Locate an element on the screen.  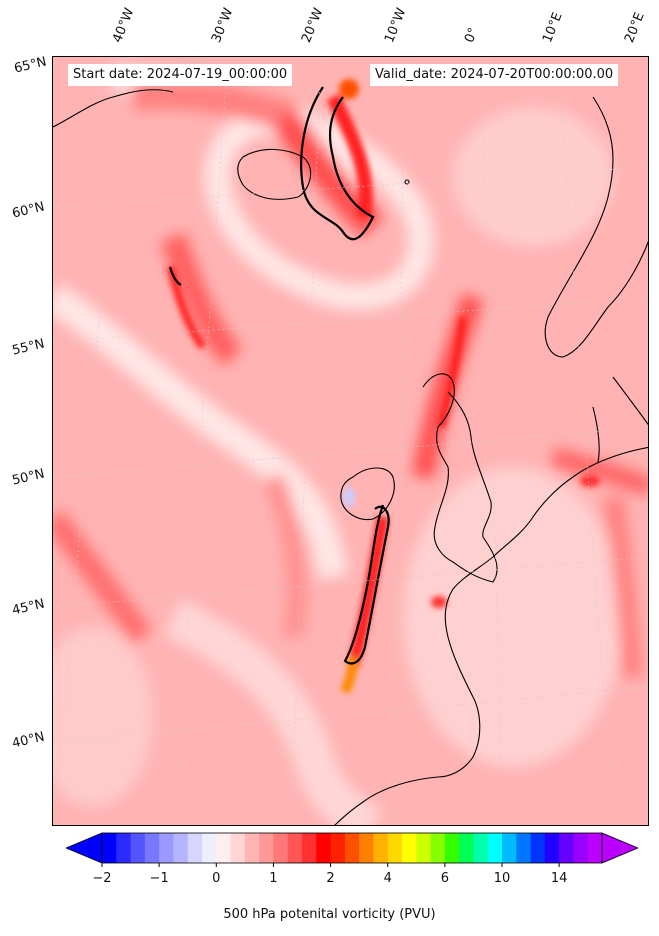
colorbar: −2 −1 0 1 2 4 6 10 14 is located at coordinates (352, 859).